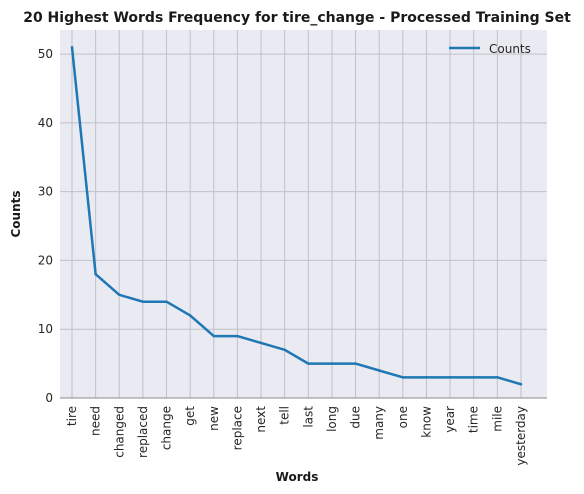 This screenshot has height=494, width=584. Describe the element at coordinates (45, 329) in the screenshot. I see `y-tick-label: 10` at that location.